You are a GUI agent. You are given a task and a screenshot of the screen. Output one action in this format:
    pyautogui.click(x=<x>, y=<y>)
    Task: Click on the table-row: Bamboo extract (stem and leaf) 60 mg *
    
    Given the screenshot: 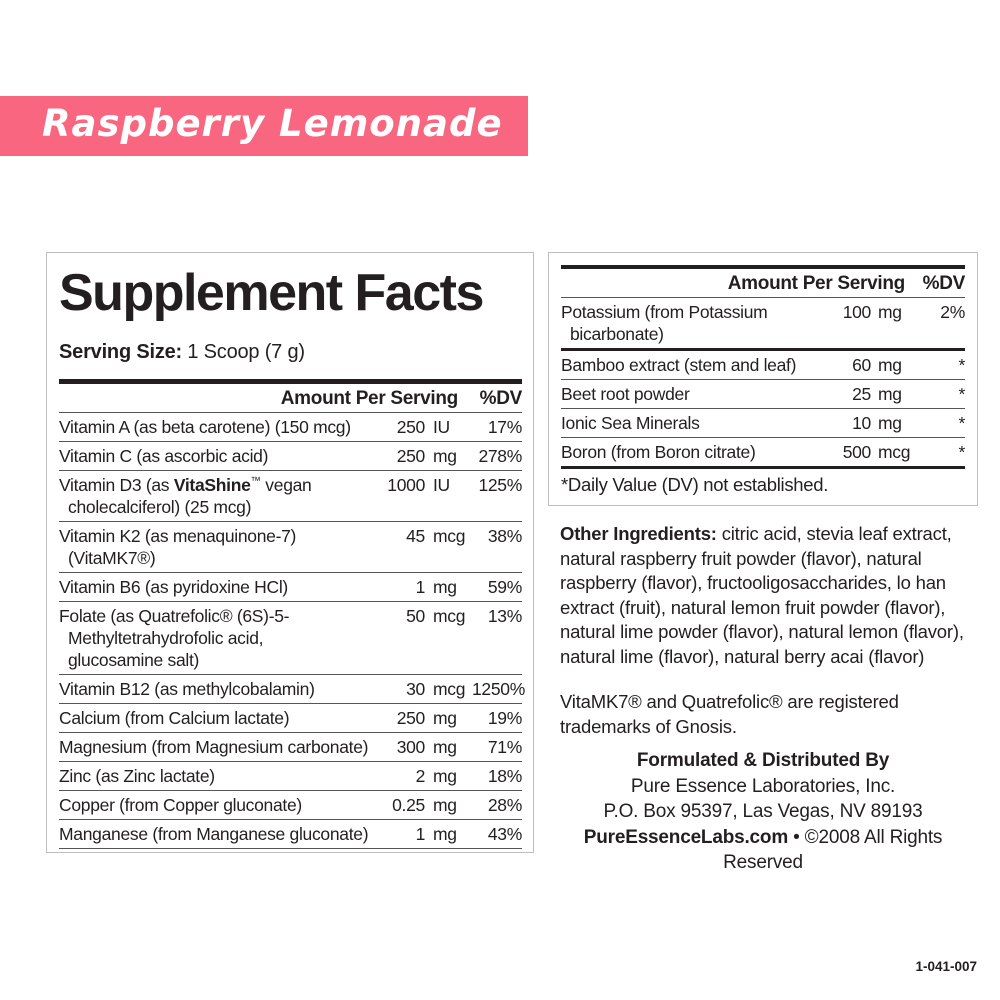 What is the action you would take?
    pyautogui.click(x=763, y=365)
    